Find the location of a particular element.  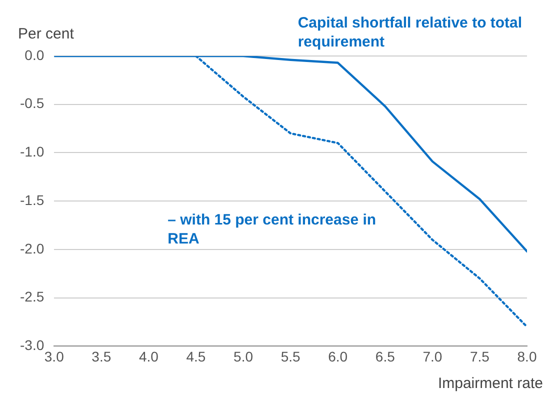

y-axis-title: Per cent is located at coordinates (46, 34).